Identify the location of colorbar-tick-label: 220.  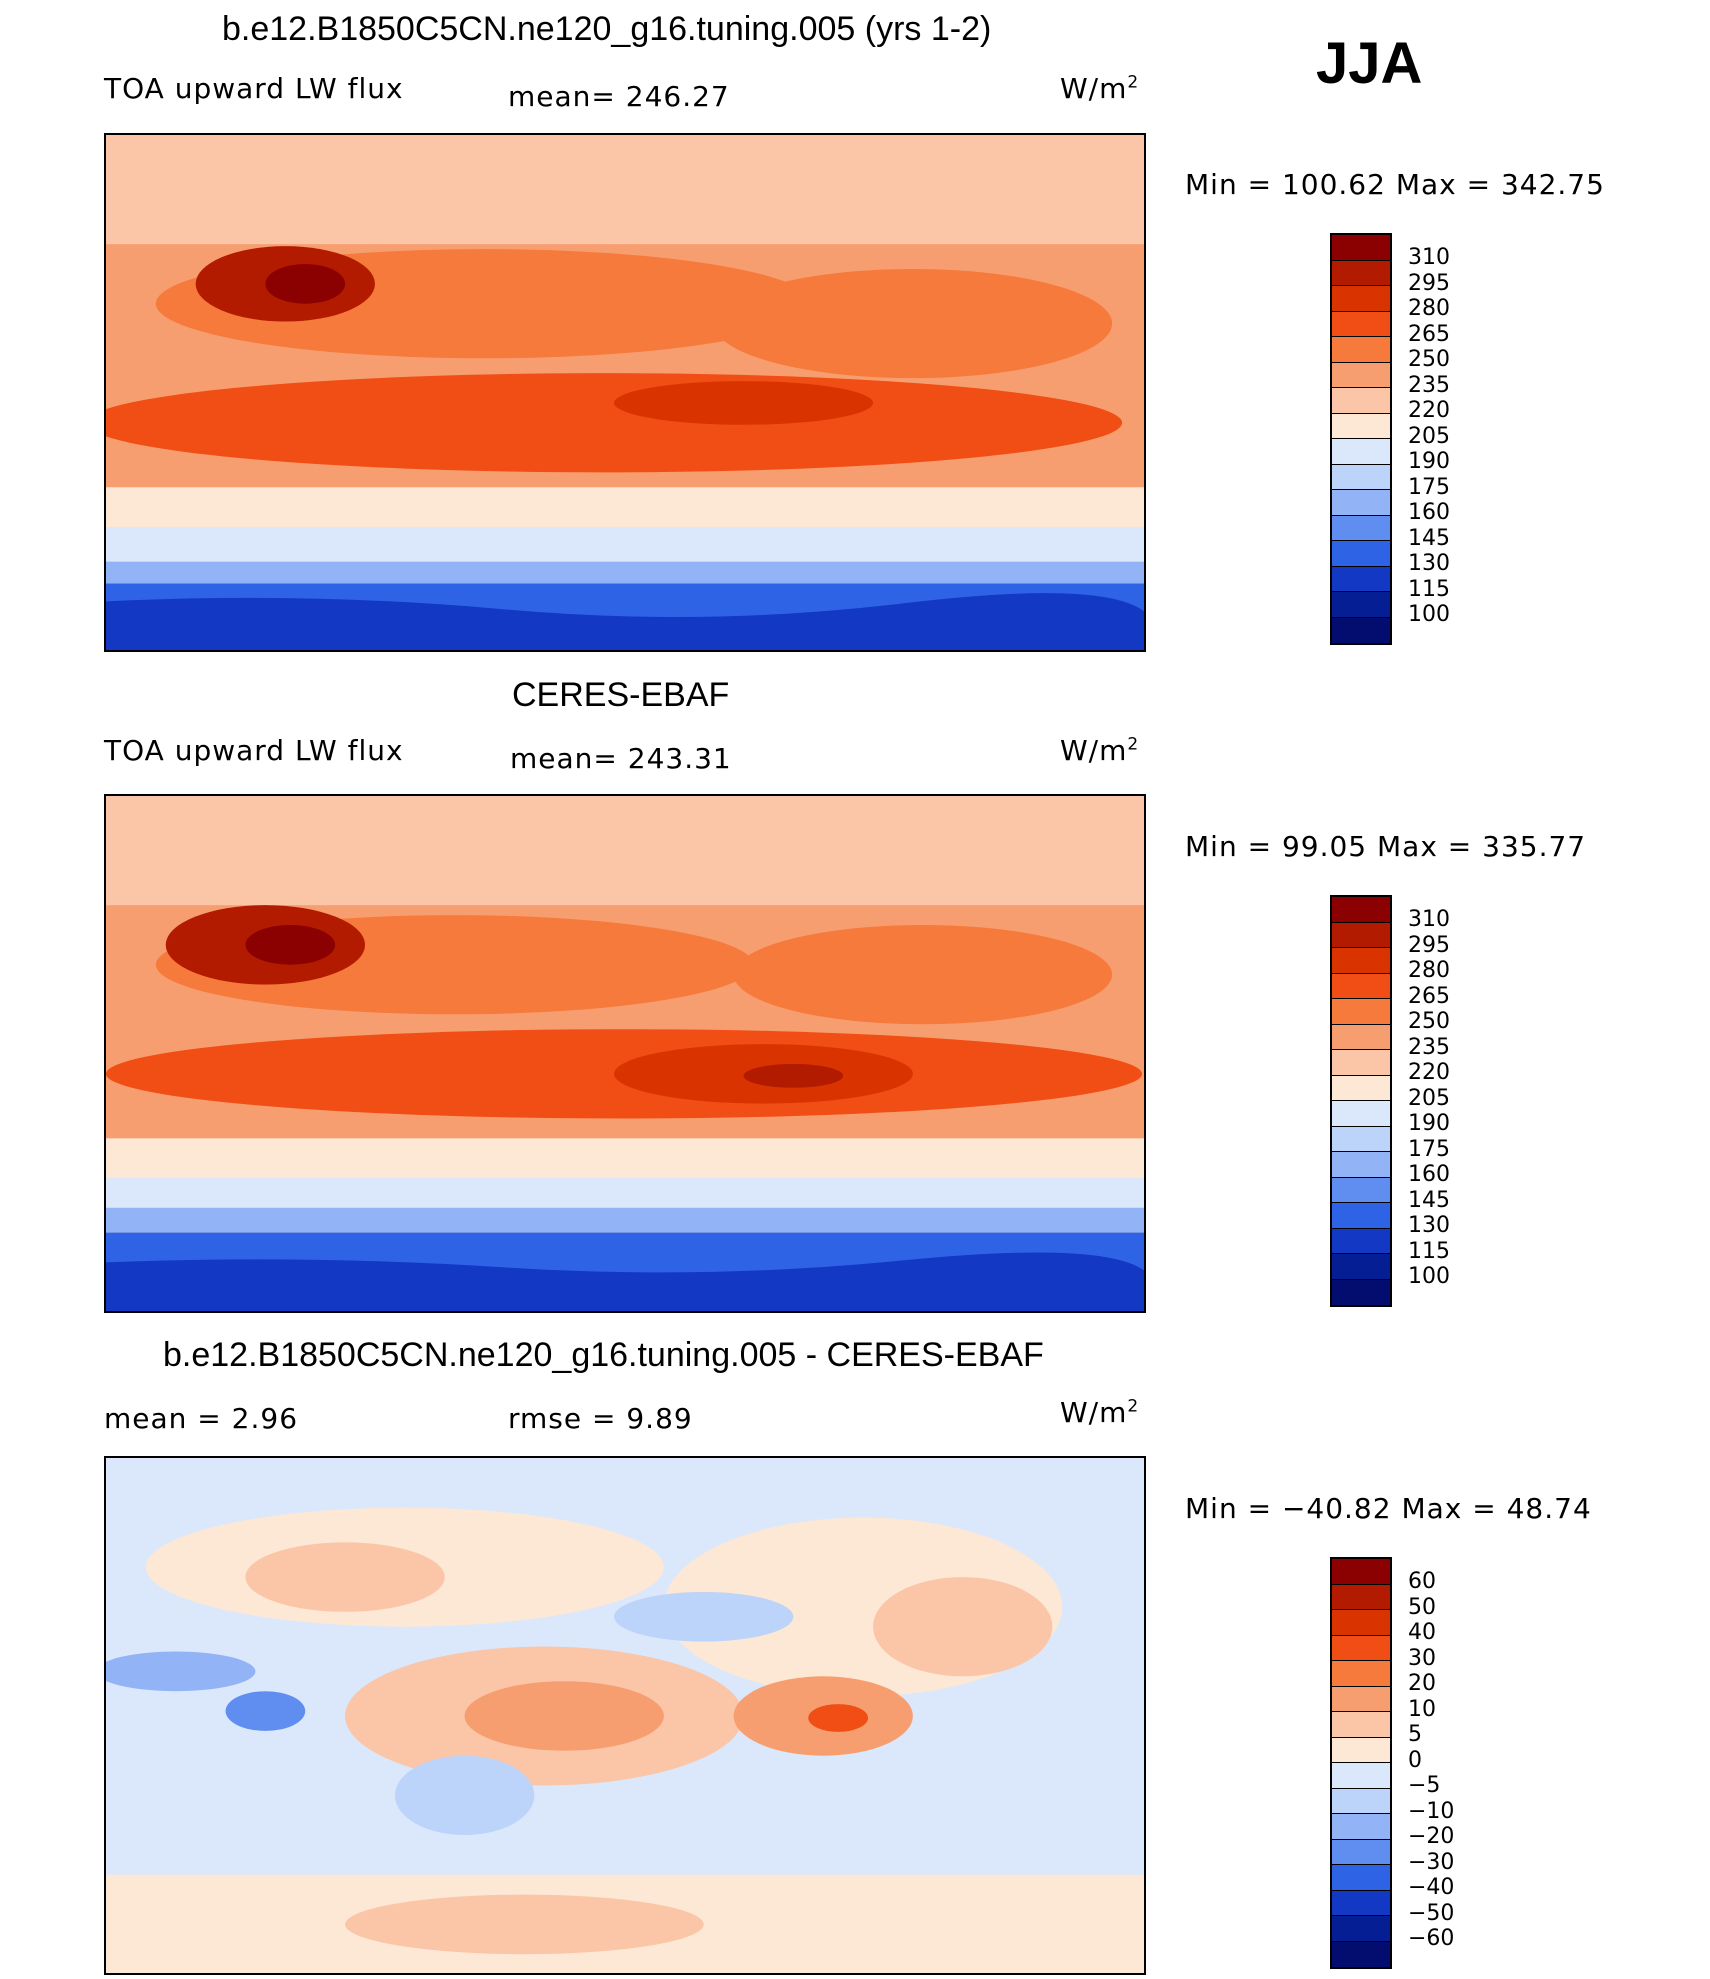
(1429, 1072).